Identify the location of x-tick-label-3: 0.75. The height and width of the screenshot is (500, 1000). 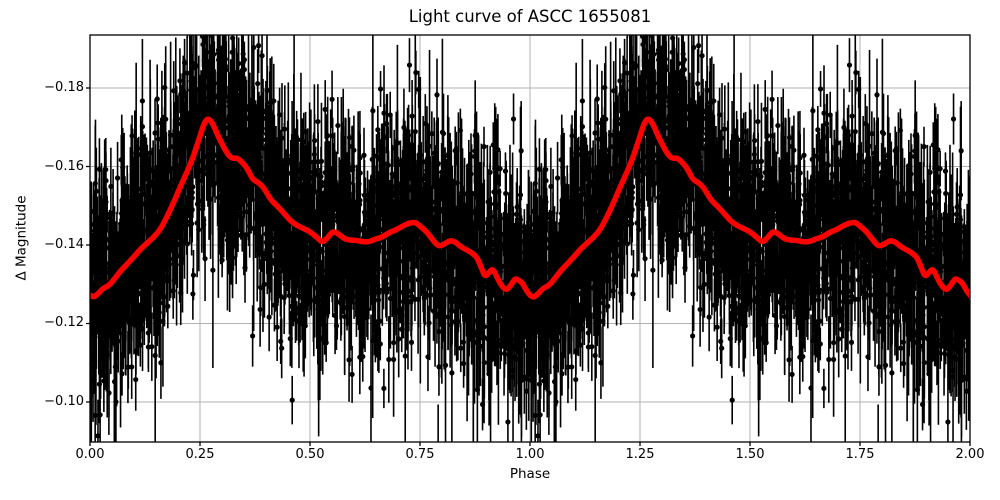
(420, 454).